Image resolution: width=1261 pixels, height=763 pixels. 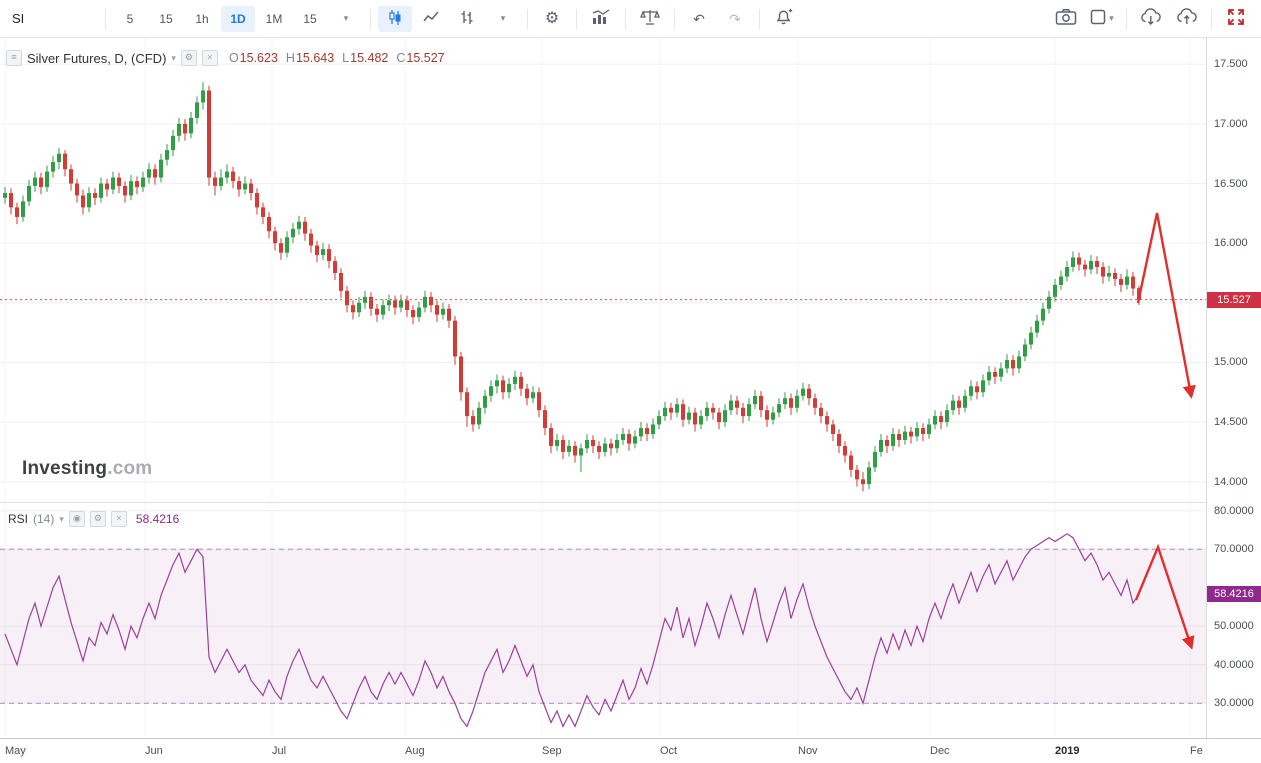 I want to click on undo-icon: ↶, so click(x=699, y=18).